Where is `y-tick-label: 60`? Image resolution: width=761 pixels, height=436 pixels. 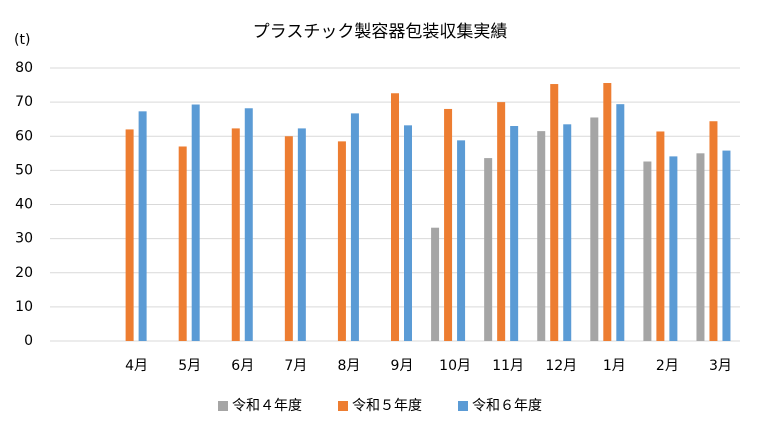
y-tick-label: 60 is located at coordinates (24, 136).